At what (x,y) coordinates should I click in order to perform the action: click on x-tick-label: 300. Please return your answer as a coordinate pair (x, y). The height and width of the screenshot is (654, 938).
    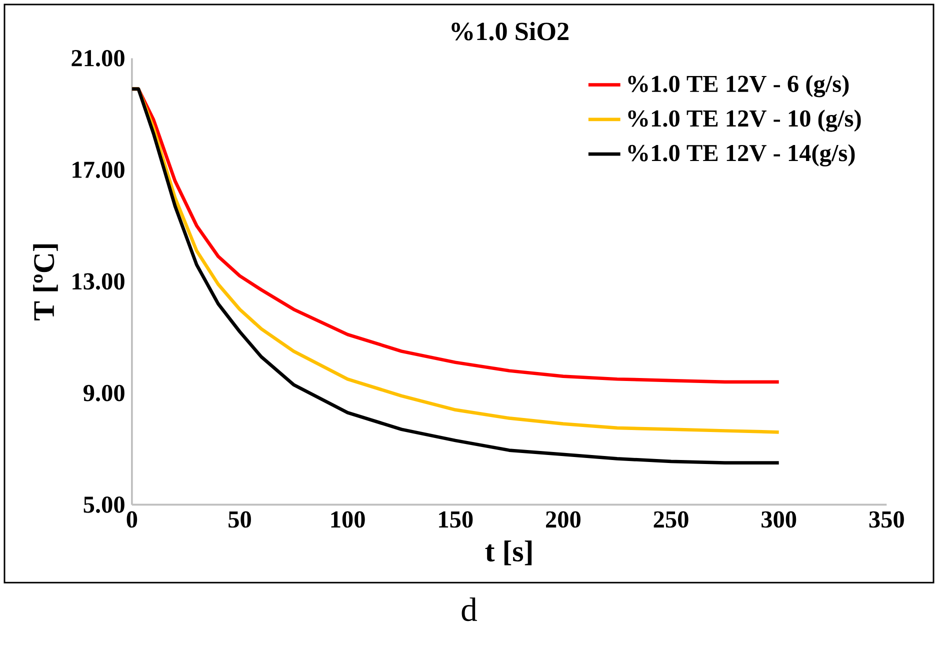
    Looking at the image, I should click on (779, 519).